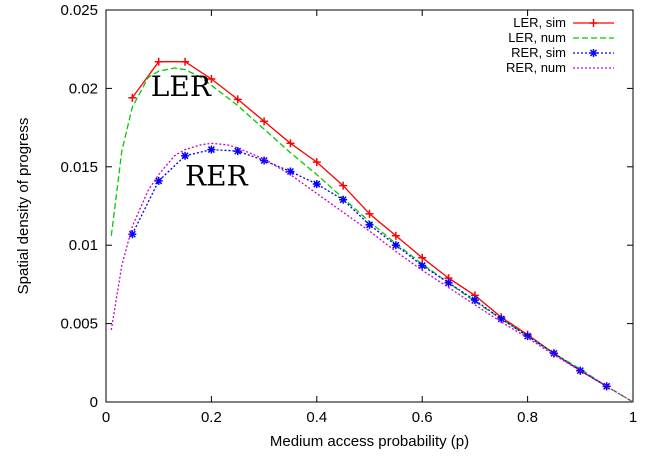 Image resolution: width=655 pixels, height=462 pixels. What do you see at coordinates (23, 206) in the screenshot?
I see `y-axis-title: Spatial density of progress` at bounding box center [23, 206].